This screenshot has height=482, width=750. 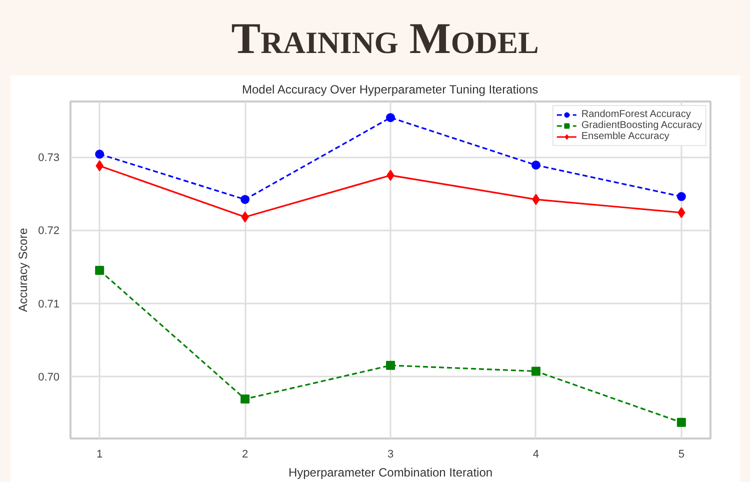 What do you see at coordinates (49, 304) in the screenshot?
I see `y-tick-label: 0.71` at bounding box center [49, 304].